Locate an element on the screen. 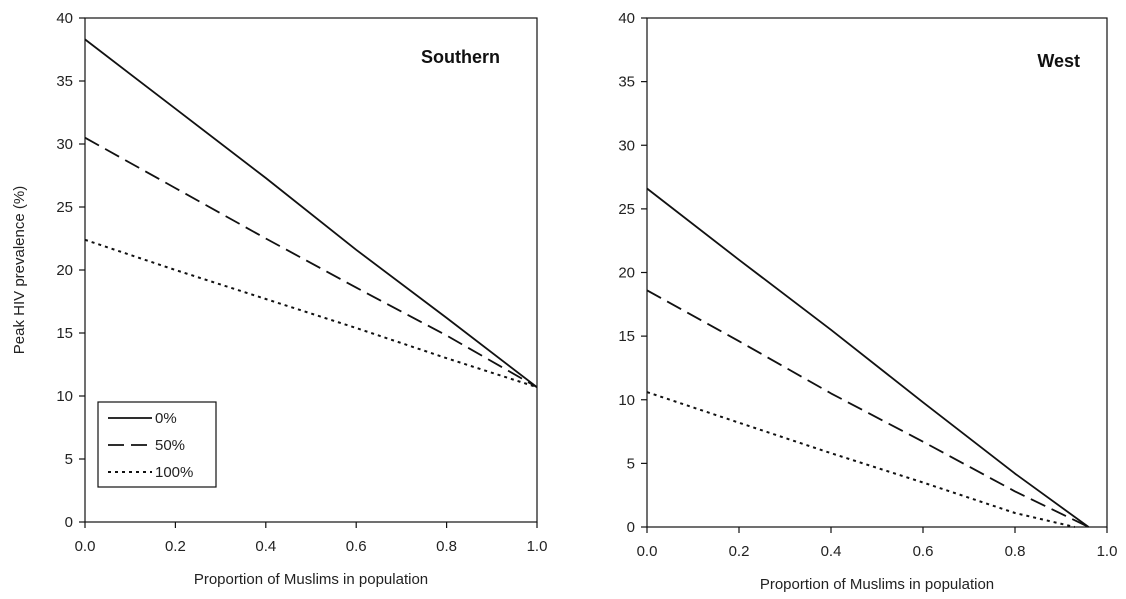  legend: 0% 50% 100% is located at coordinates (157, 444).